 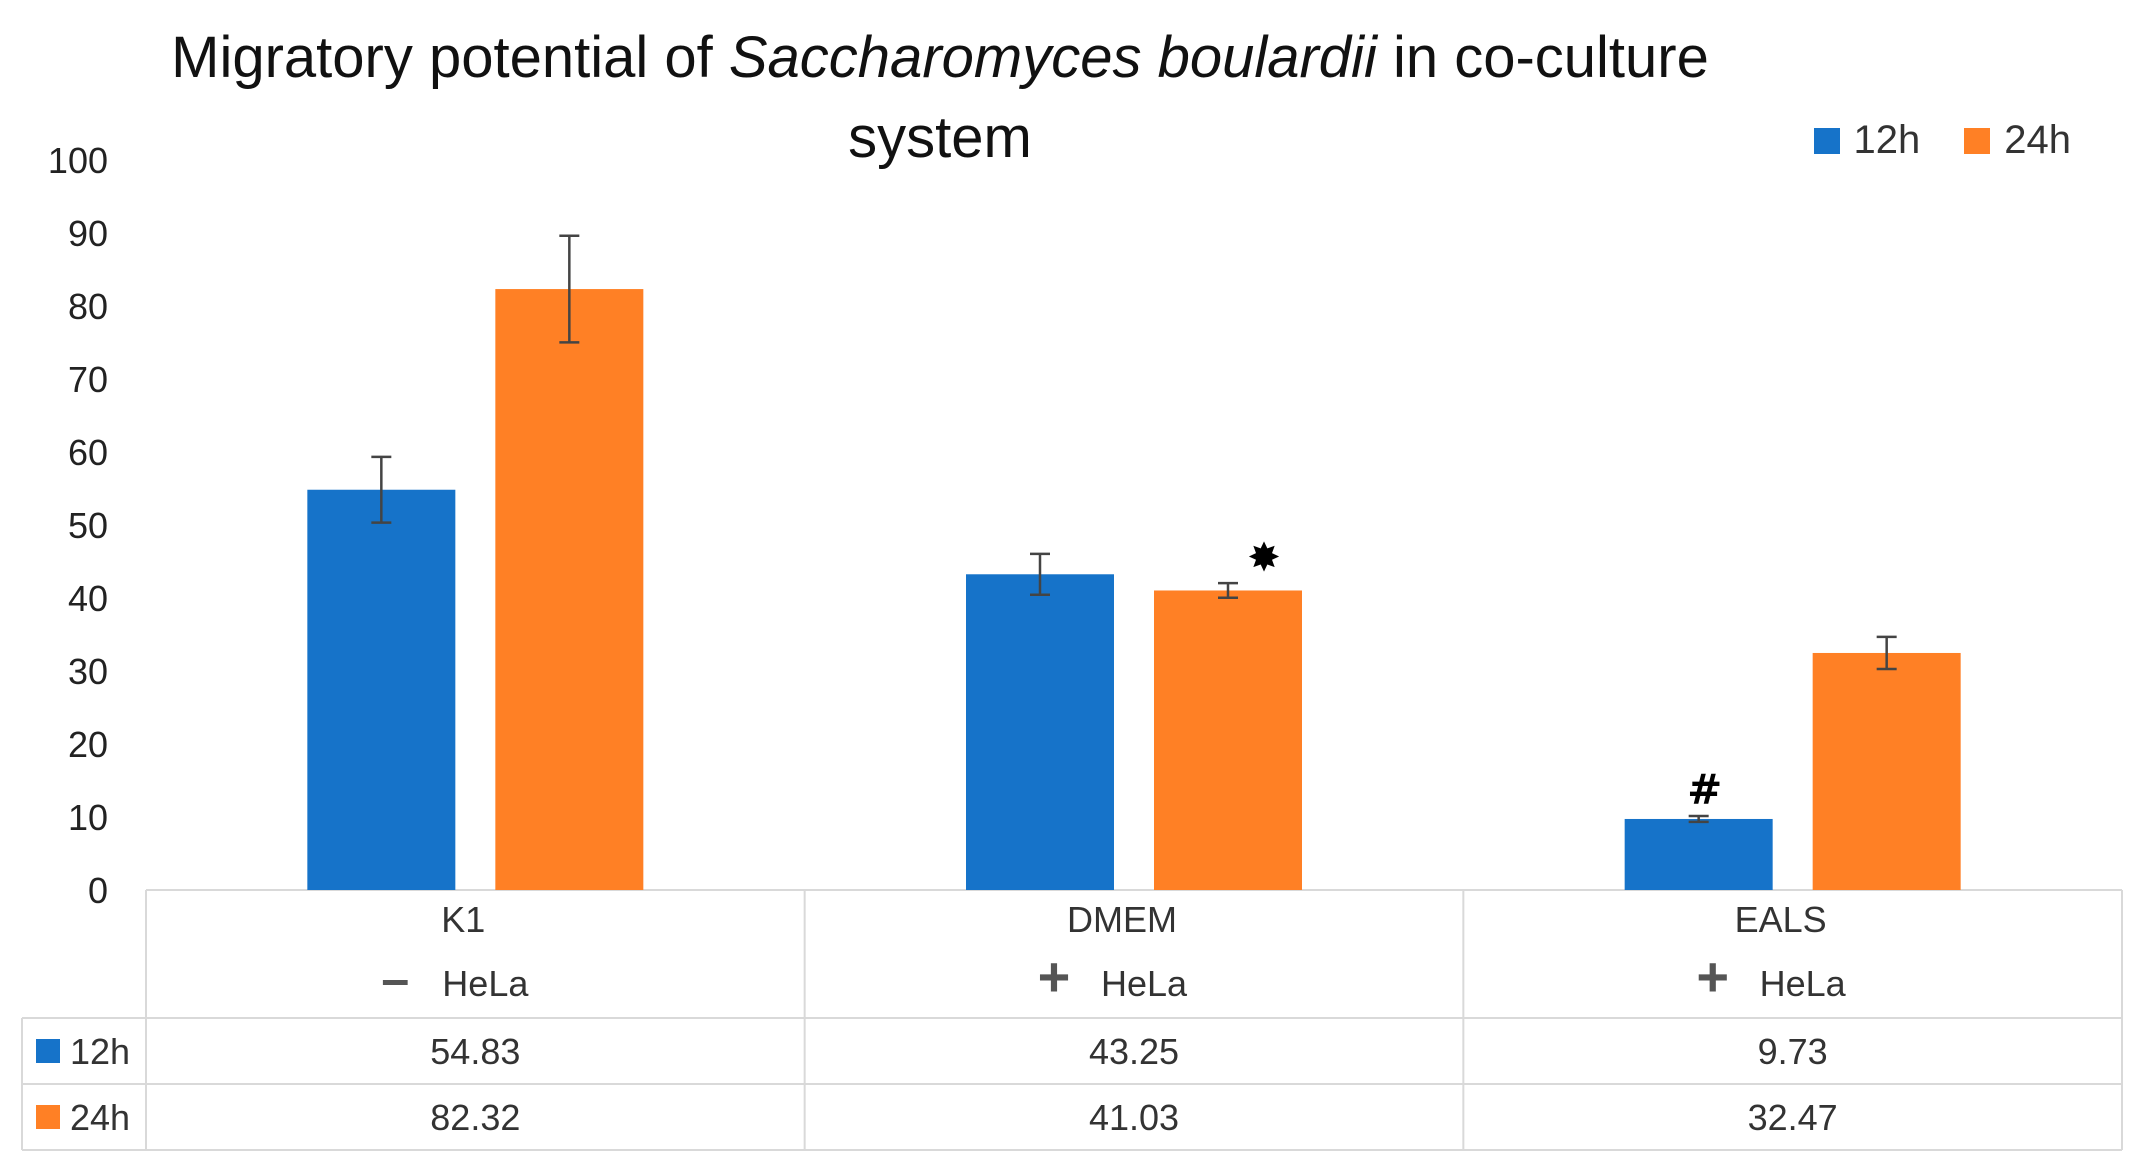 What do you see at coordinates (1886, 771) in the screenshot?
I see `bar-24h-EALS` at bounding box center [1886, 771].